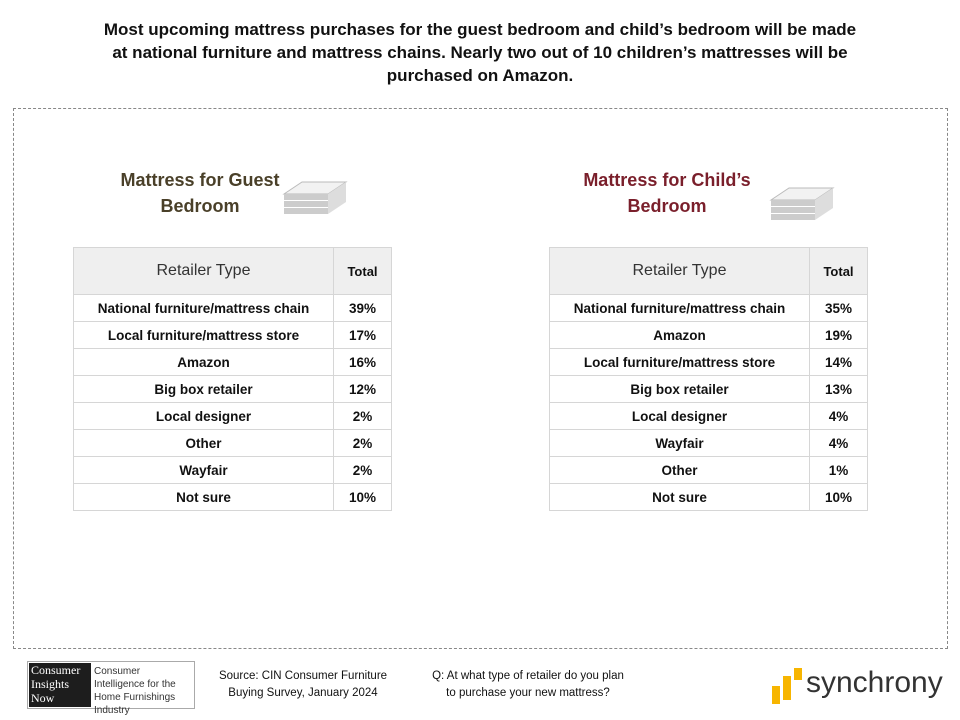 This screenshot has height=720, width=960. What do you see at coordinates (200, 193) in the screenshot?
I see `panel-heading: Mattress for Guest Bedroom` at bounding box center [200, 193].